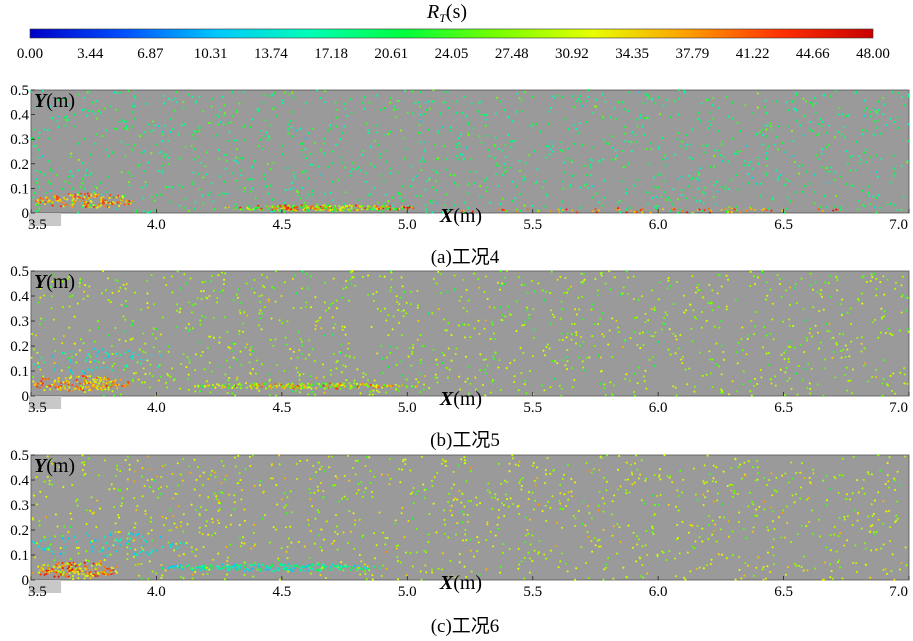 The image size is (913, 641). Describe the element at coordinates (45, 402) in the screenshot. I see `inlet-block` at that location.